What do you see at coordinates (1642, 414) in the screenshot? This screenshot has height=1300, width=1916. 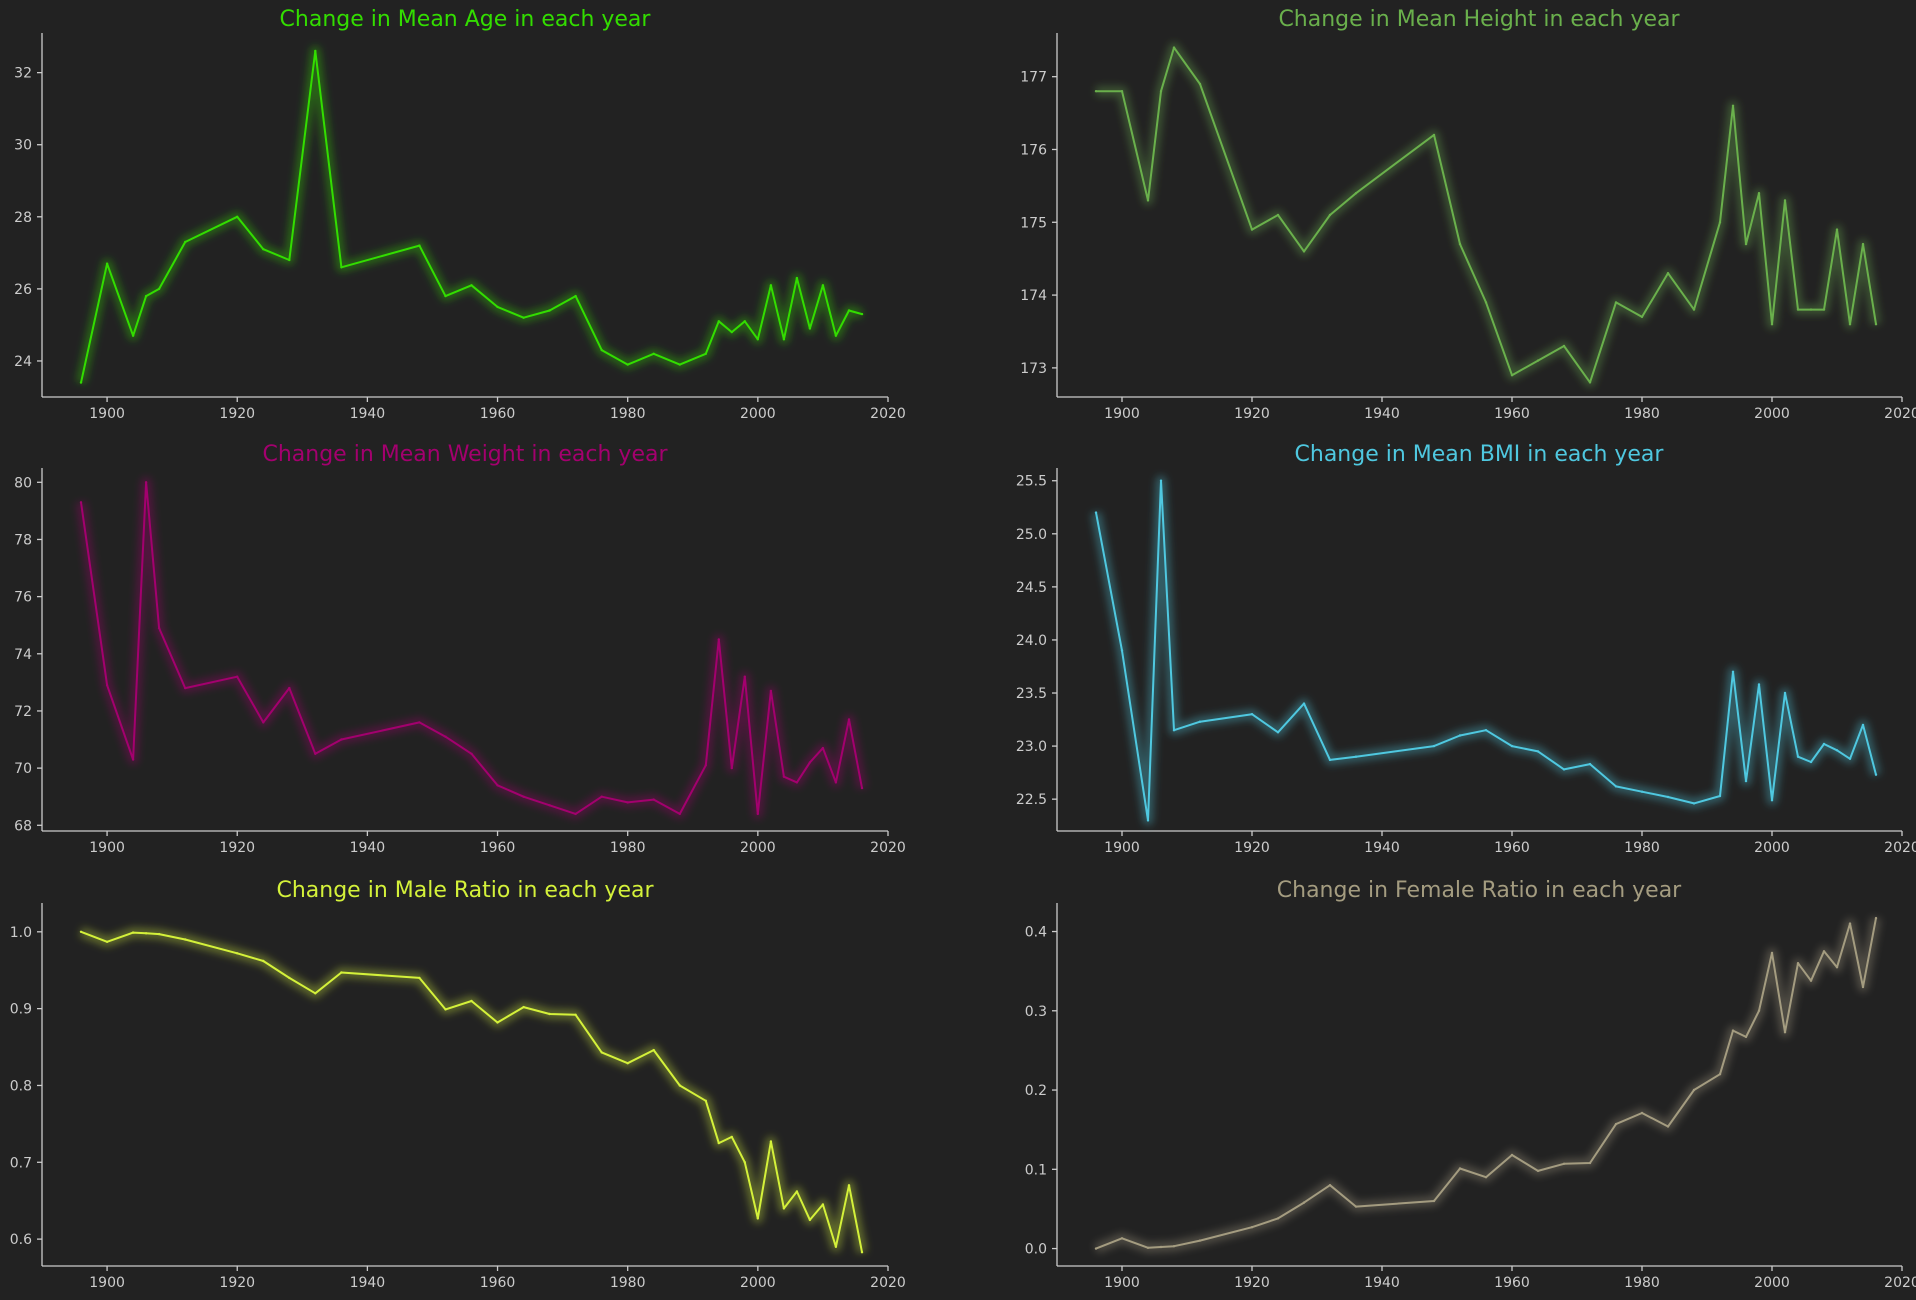 I see `x-tick-label: 1980` at bounding box center [1642, 414].